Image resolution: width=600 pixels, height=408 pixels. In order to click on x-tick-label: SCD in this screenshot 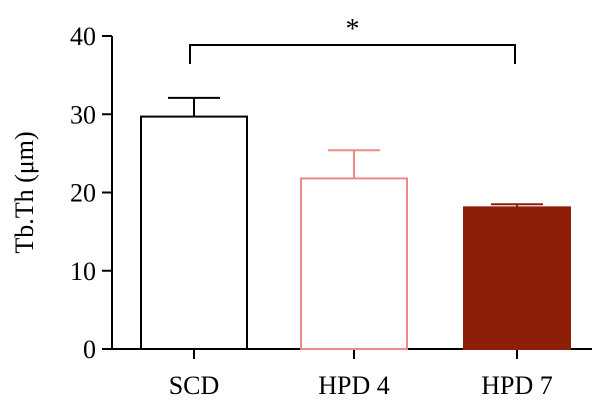, I will do `click(194, 385)`.